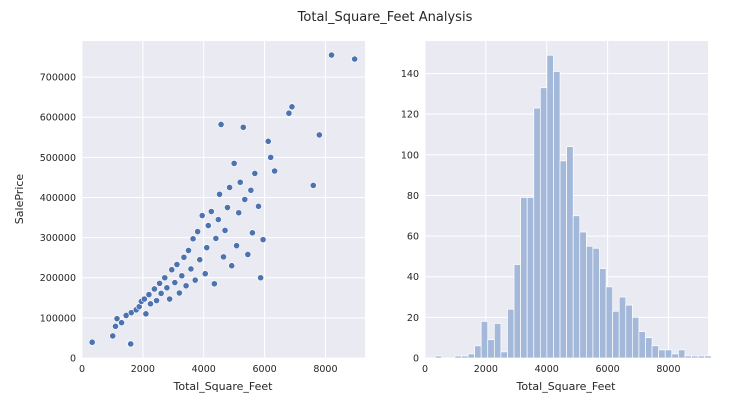  What do you see at coordinates (566, 386) in the screenshot?
I see `histogram-x-axis-label: Total_Square_Feet` at bounding box center [566, 386].